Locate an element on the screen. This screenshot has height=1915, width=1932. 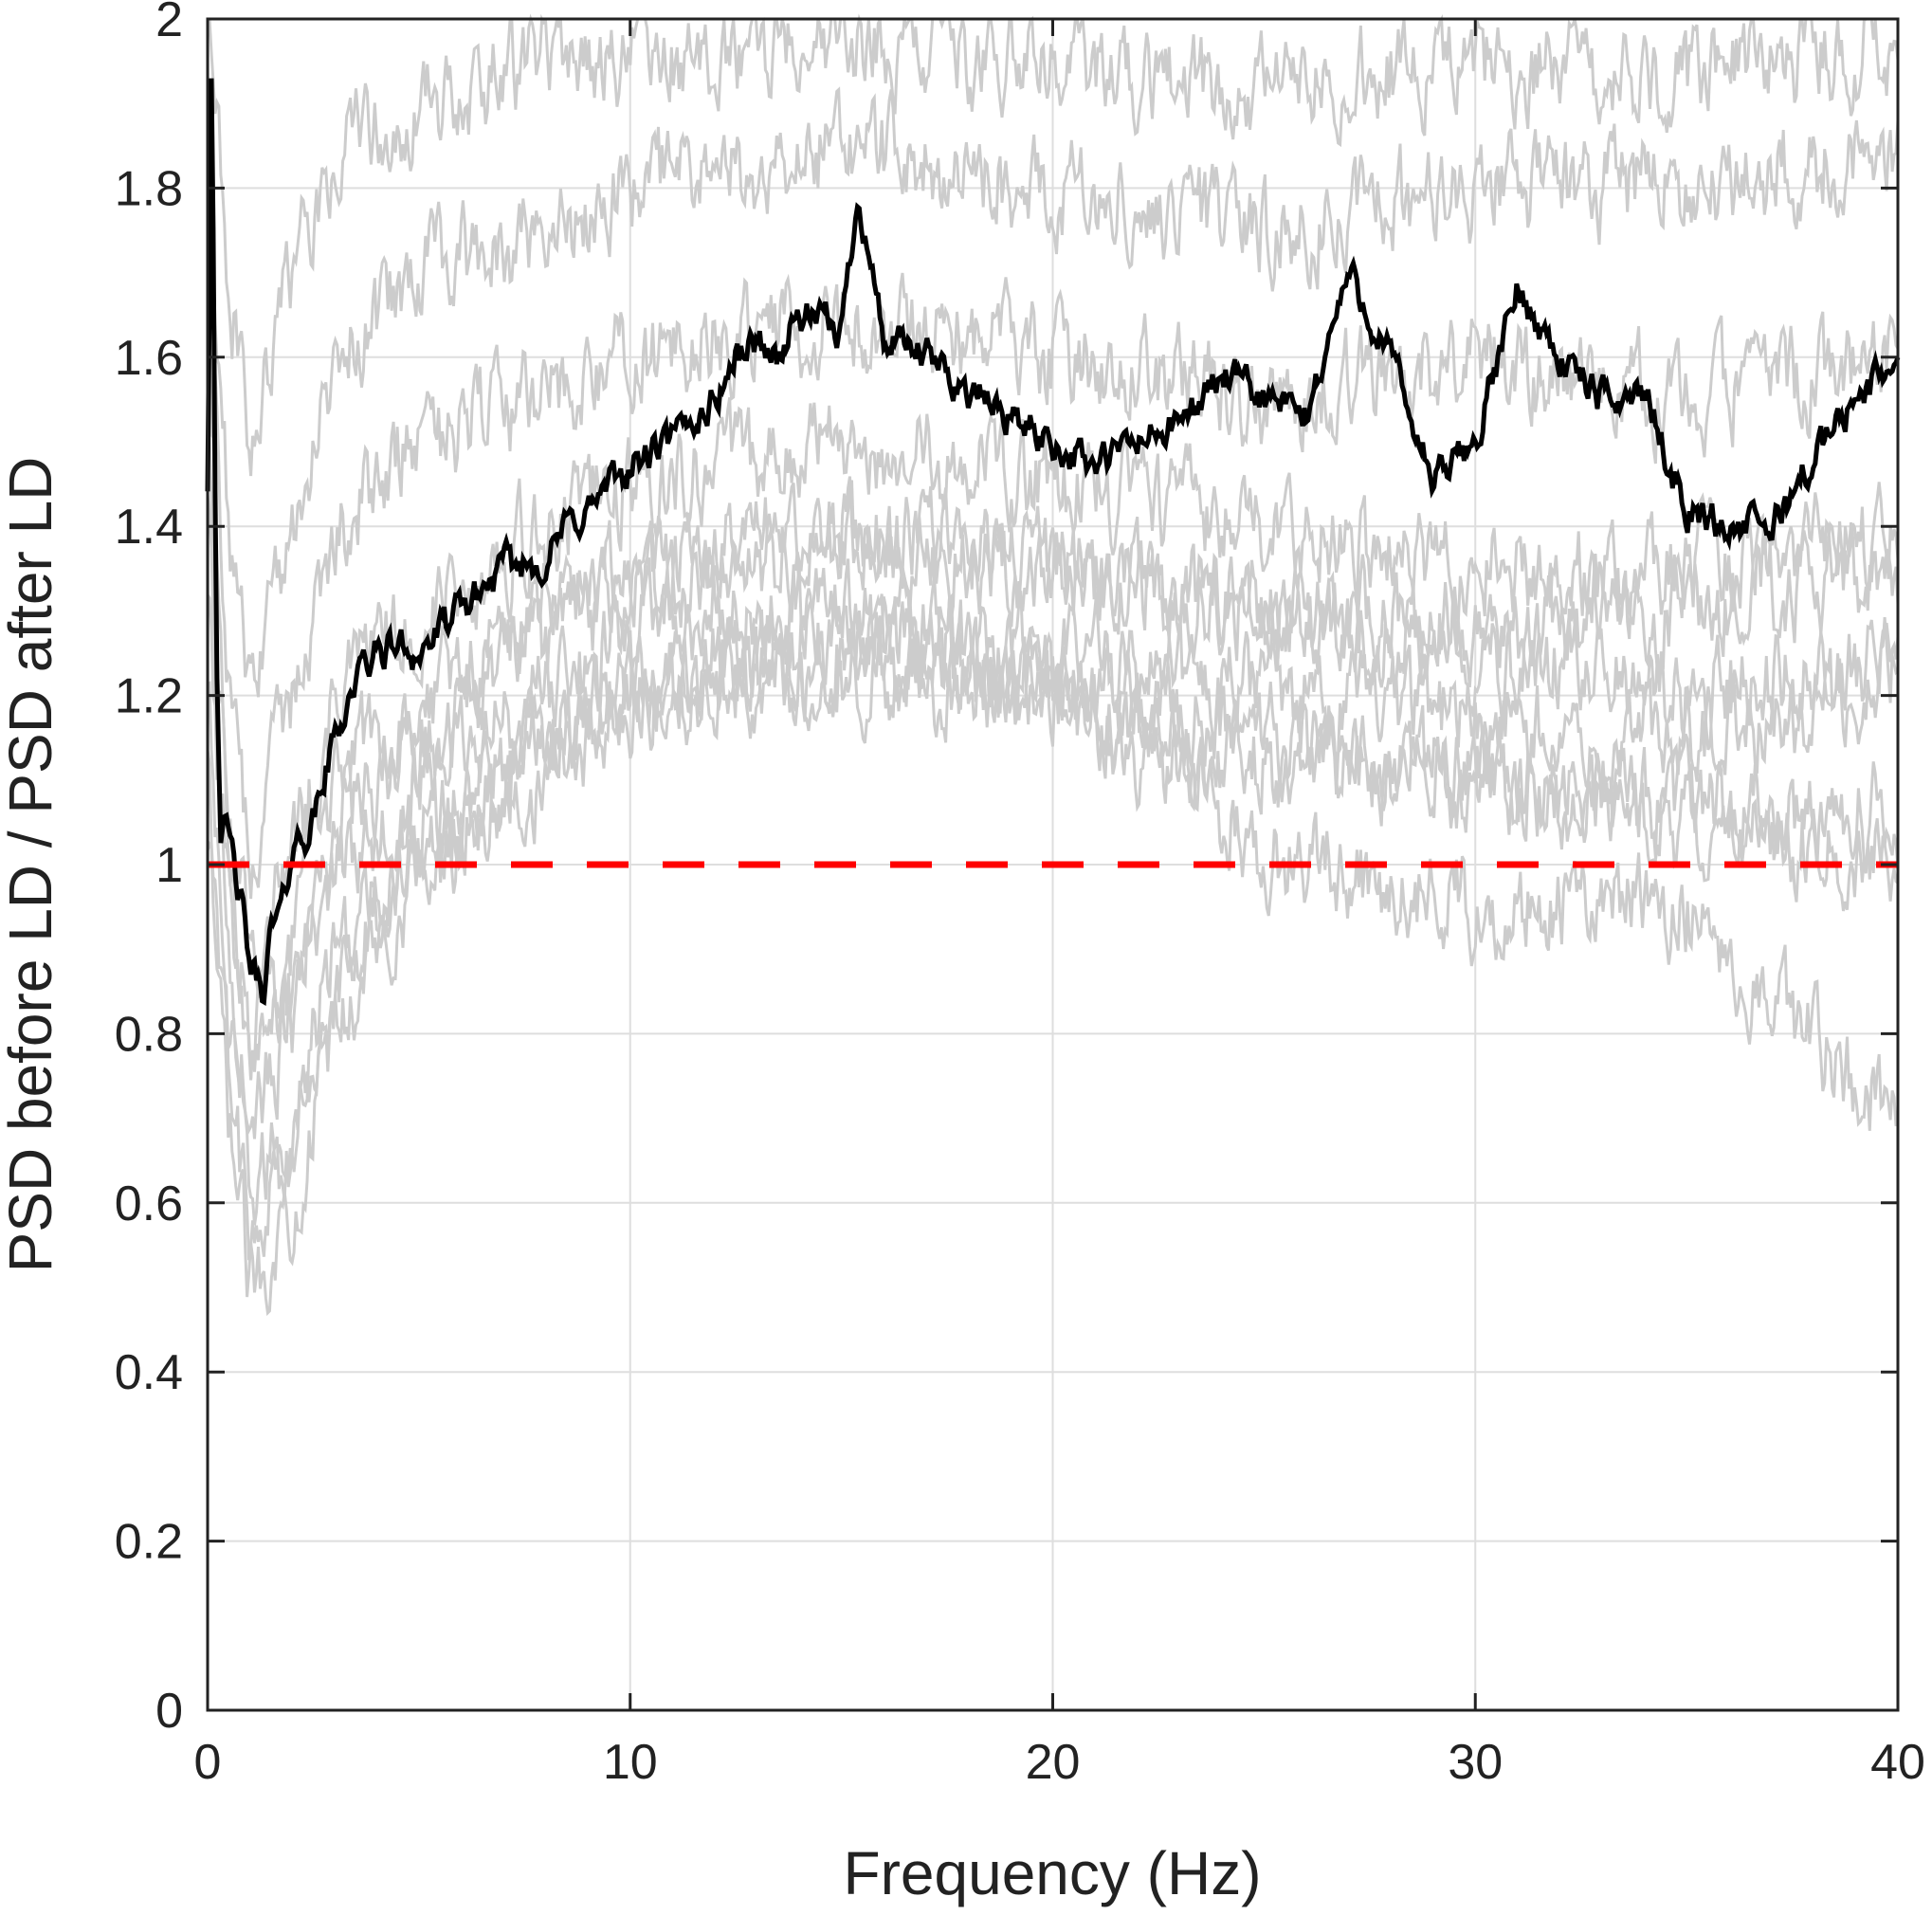
y-tick-label: 1 is located at coordinates (169, 865).